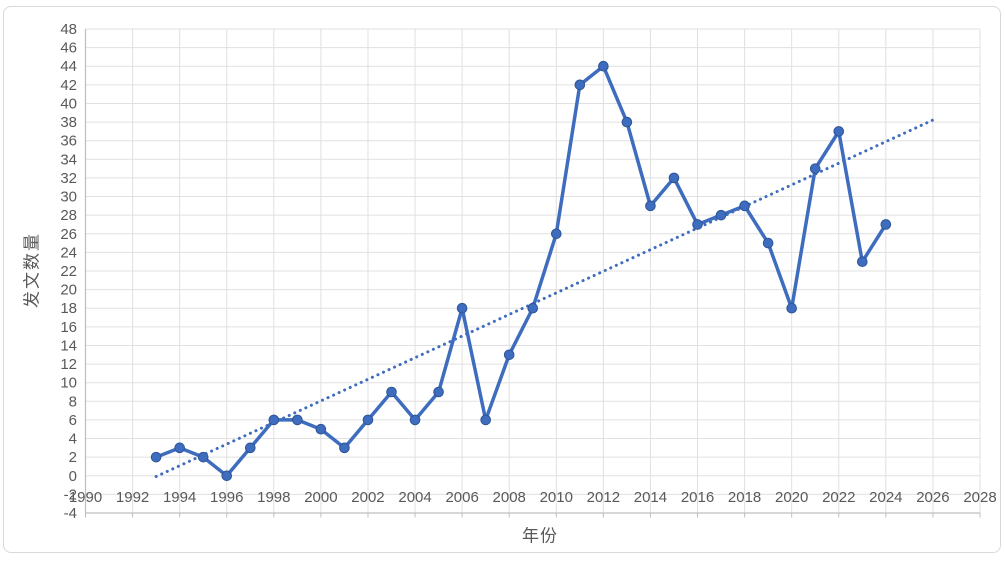 Image resolution: width=1005 pixels, height=561 pixels. Describe the element at coordinates (273, 497) in the screenshot. I see `x-tick-label: 1998` at that location.